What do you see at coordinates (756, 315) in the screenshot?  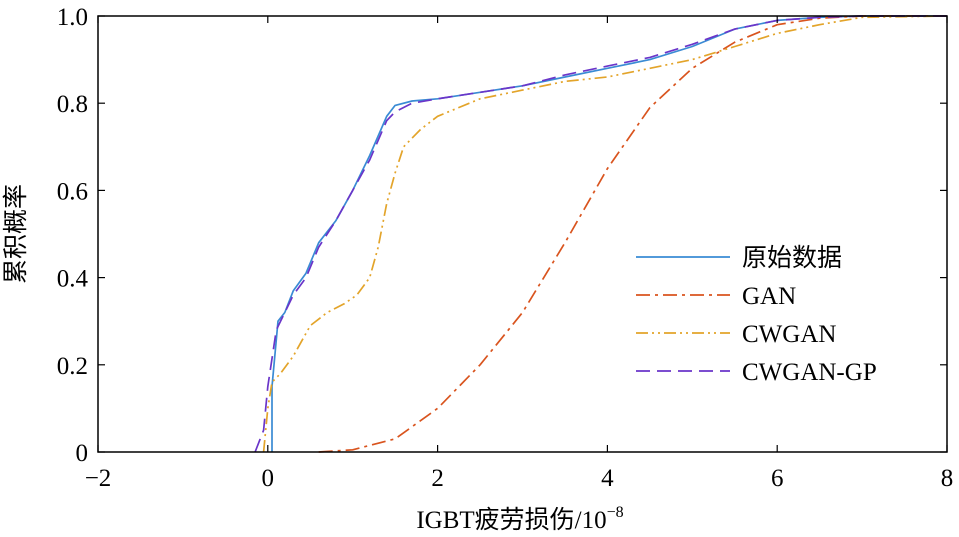 I see `legend: 原始数据 GAN CWGAN CWGAN-GP` at bounding box center [756, 315].